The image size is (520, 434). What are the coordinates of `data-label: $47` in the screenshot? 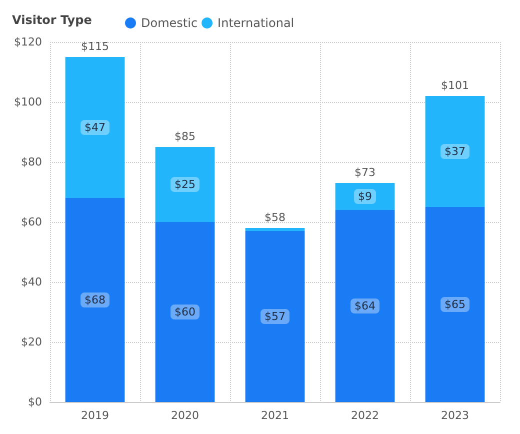 It's located at (95, 127).